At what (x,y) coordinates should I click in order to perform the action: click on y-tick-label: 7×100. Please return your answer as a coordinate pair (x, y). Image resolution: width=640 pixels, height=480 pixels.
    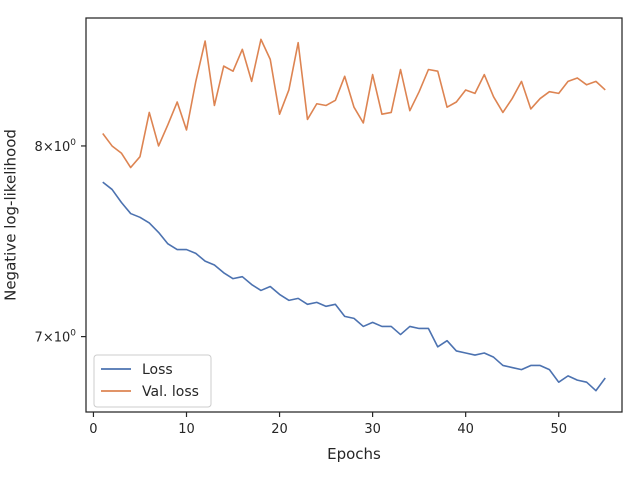
    Looking at the image, I should click on (56, 337).